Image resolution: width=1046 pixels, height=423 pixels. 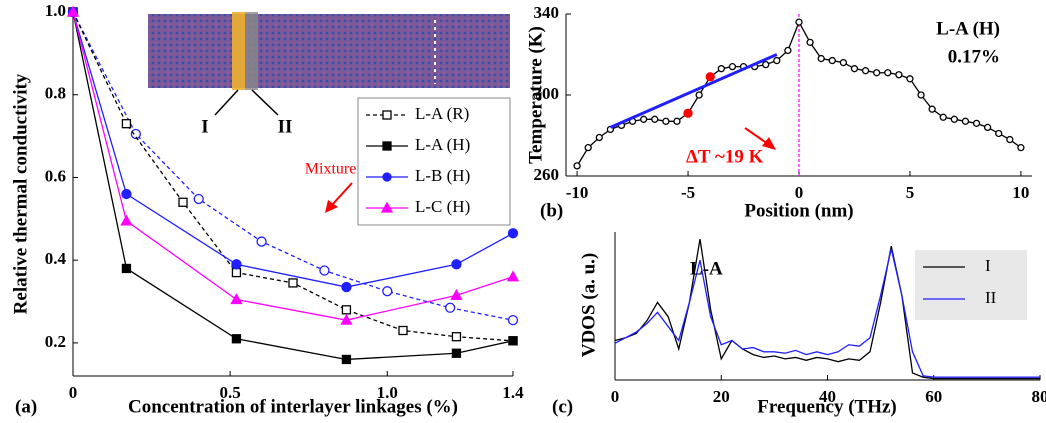 What do you see at coordinates (55, 93) in the screenshot?
I see `y-tick-label: 0.8` at bounding box center [55, 93].